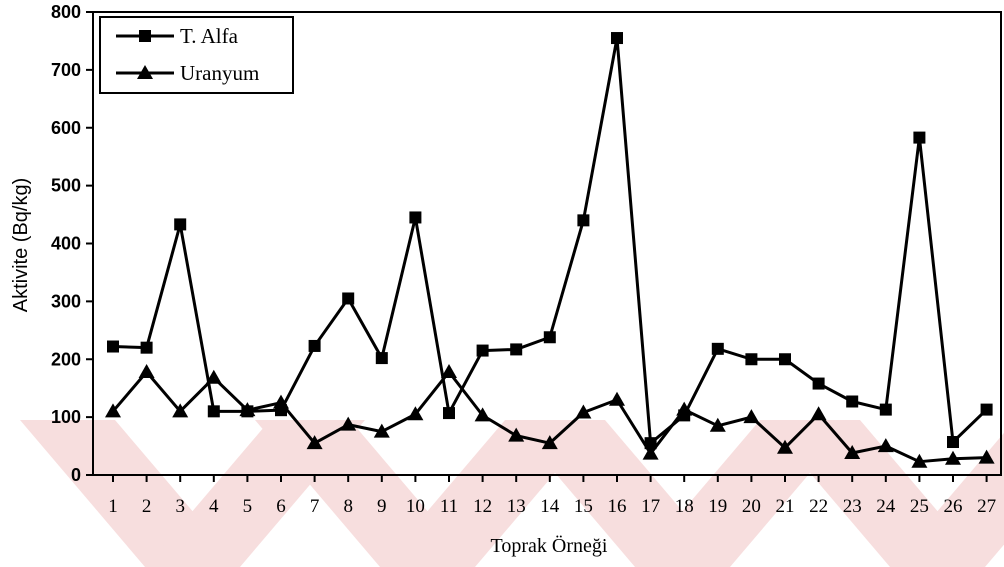 This screenshot has width=1004, height=567. I want to click on legend-triangle-marker, so click(145, 72).